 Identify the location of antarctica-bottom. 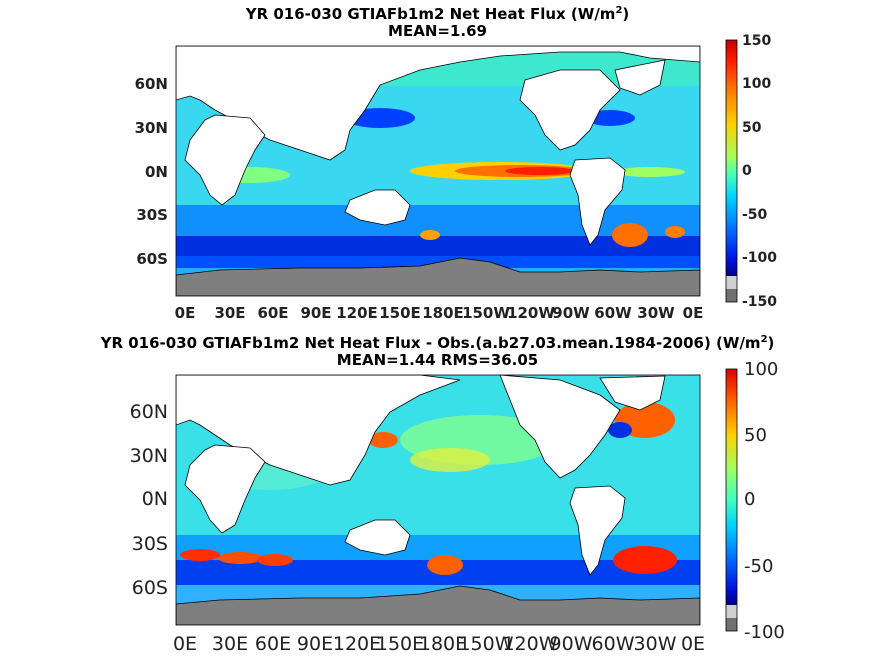
(438, 605).